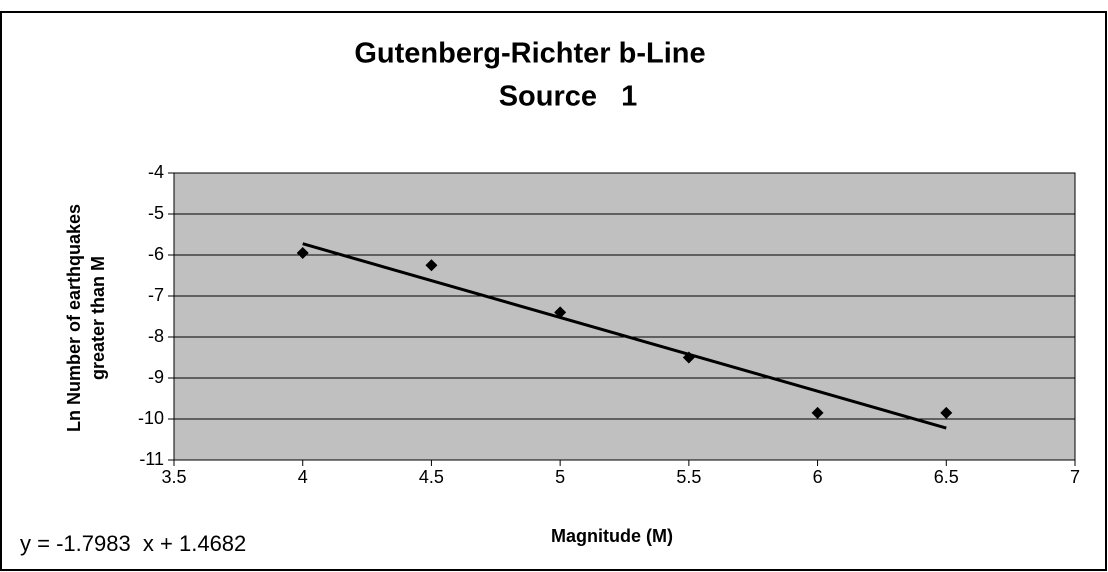  Describe the element at coordinates (151, 459) in the screenshot. I see `y-tick-label: -11` at that location.